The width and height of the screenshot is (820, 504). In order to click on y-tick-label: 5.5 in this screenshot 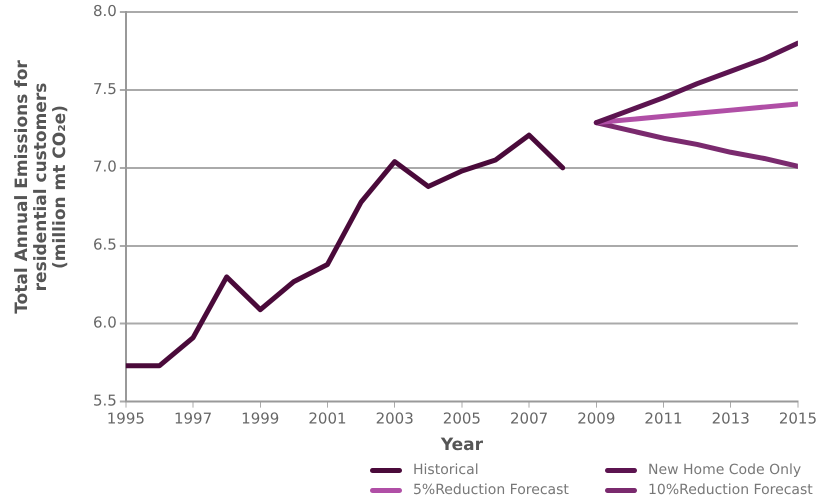, I will do `click(104, 400)`.